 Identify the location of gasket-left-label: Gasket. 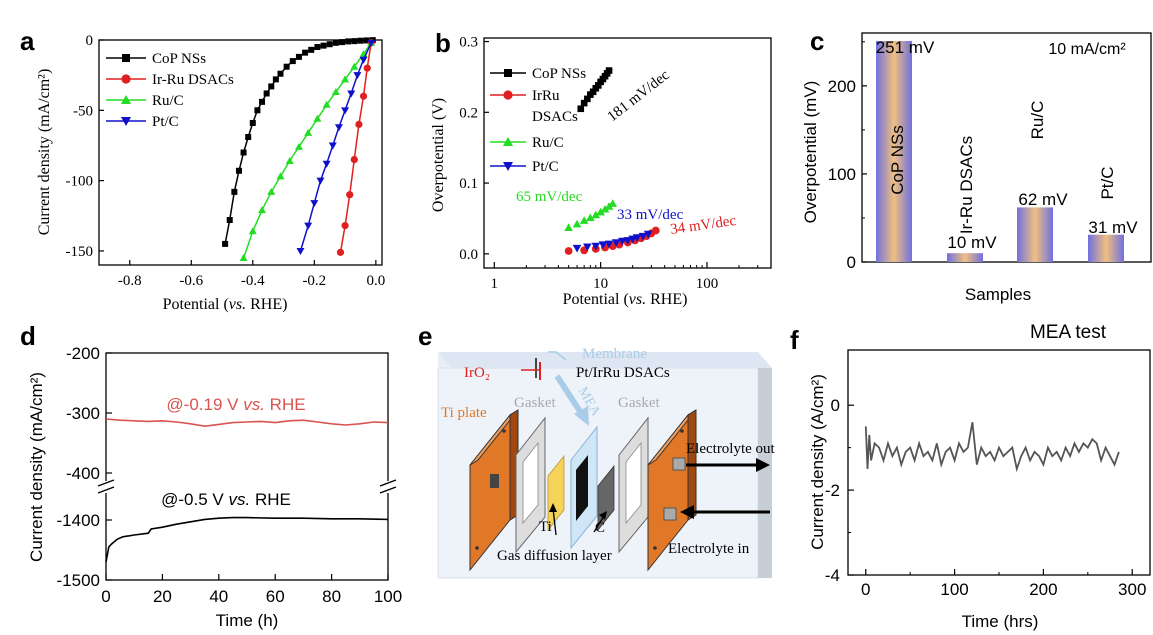
(535, 403).